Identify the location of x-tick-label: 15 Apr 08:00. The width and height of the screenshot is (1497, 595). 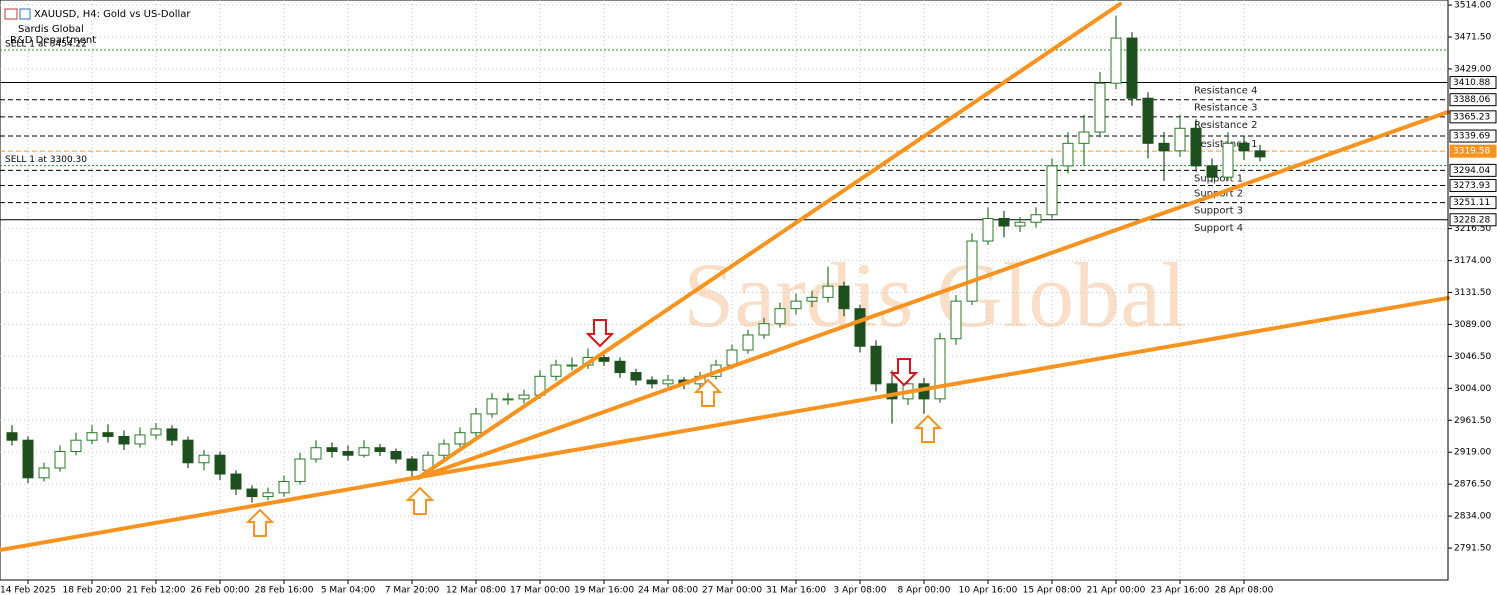
(1052, 590).